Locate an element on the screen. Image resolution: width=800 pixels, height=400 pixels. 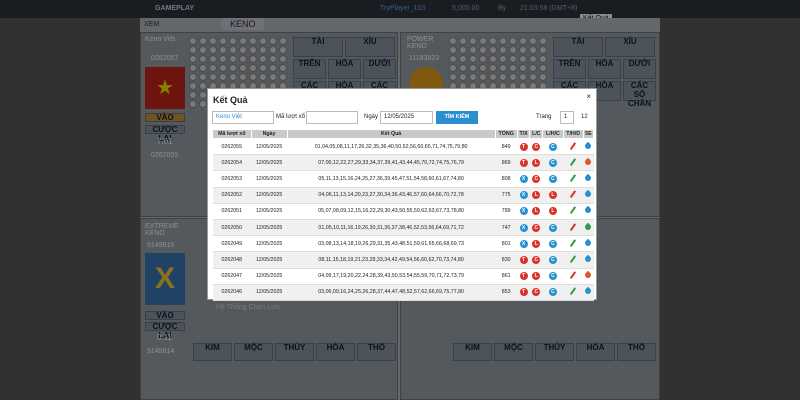
badge: T is located at coordinates (523, 259).